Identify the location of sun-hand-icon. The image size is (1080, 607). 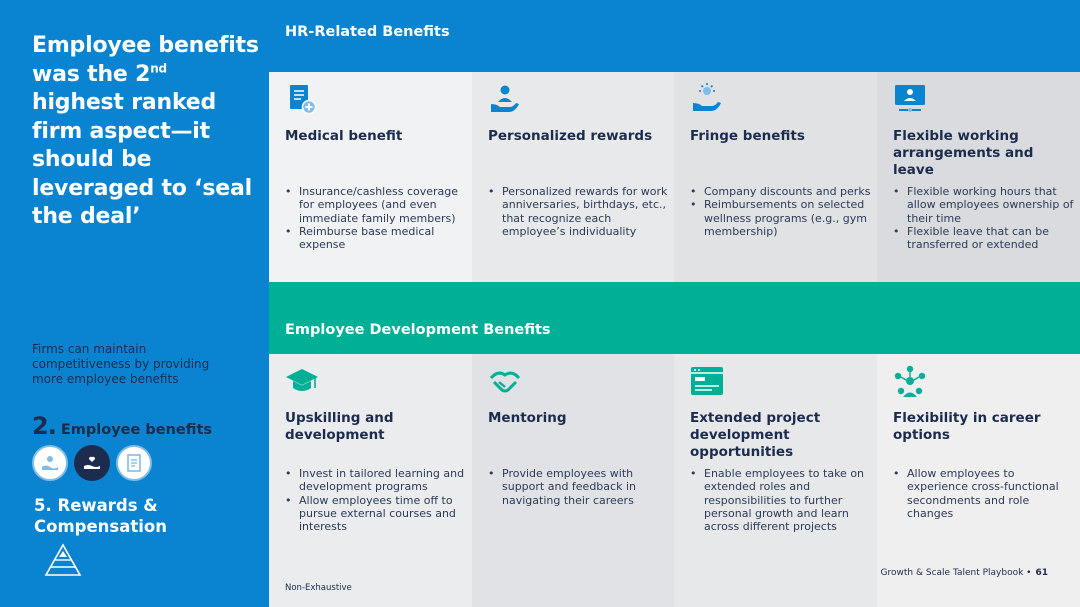
(707, 99).